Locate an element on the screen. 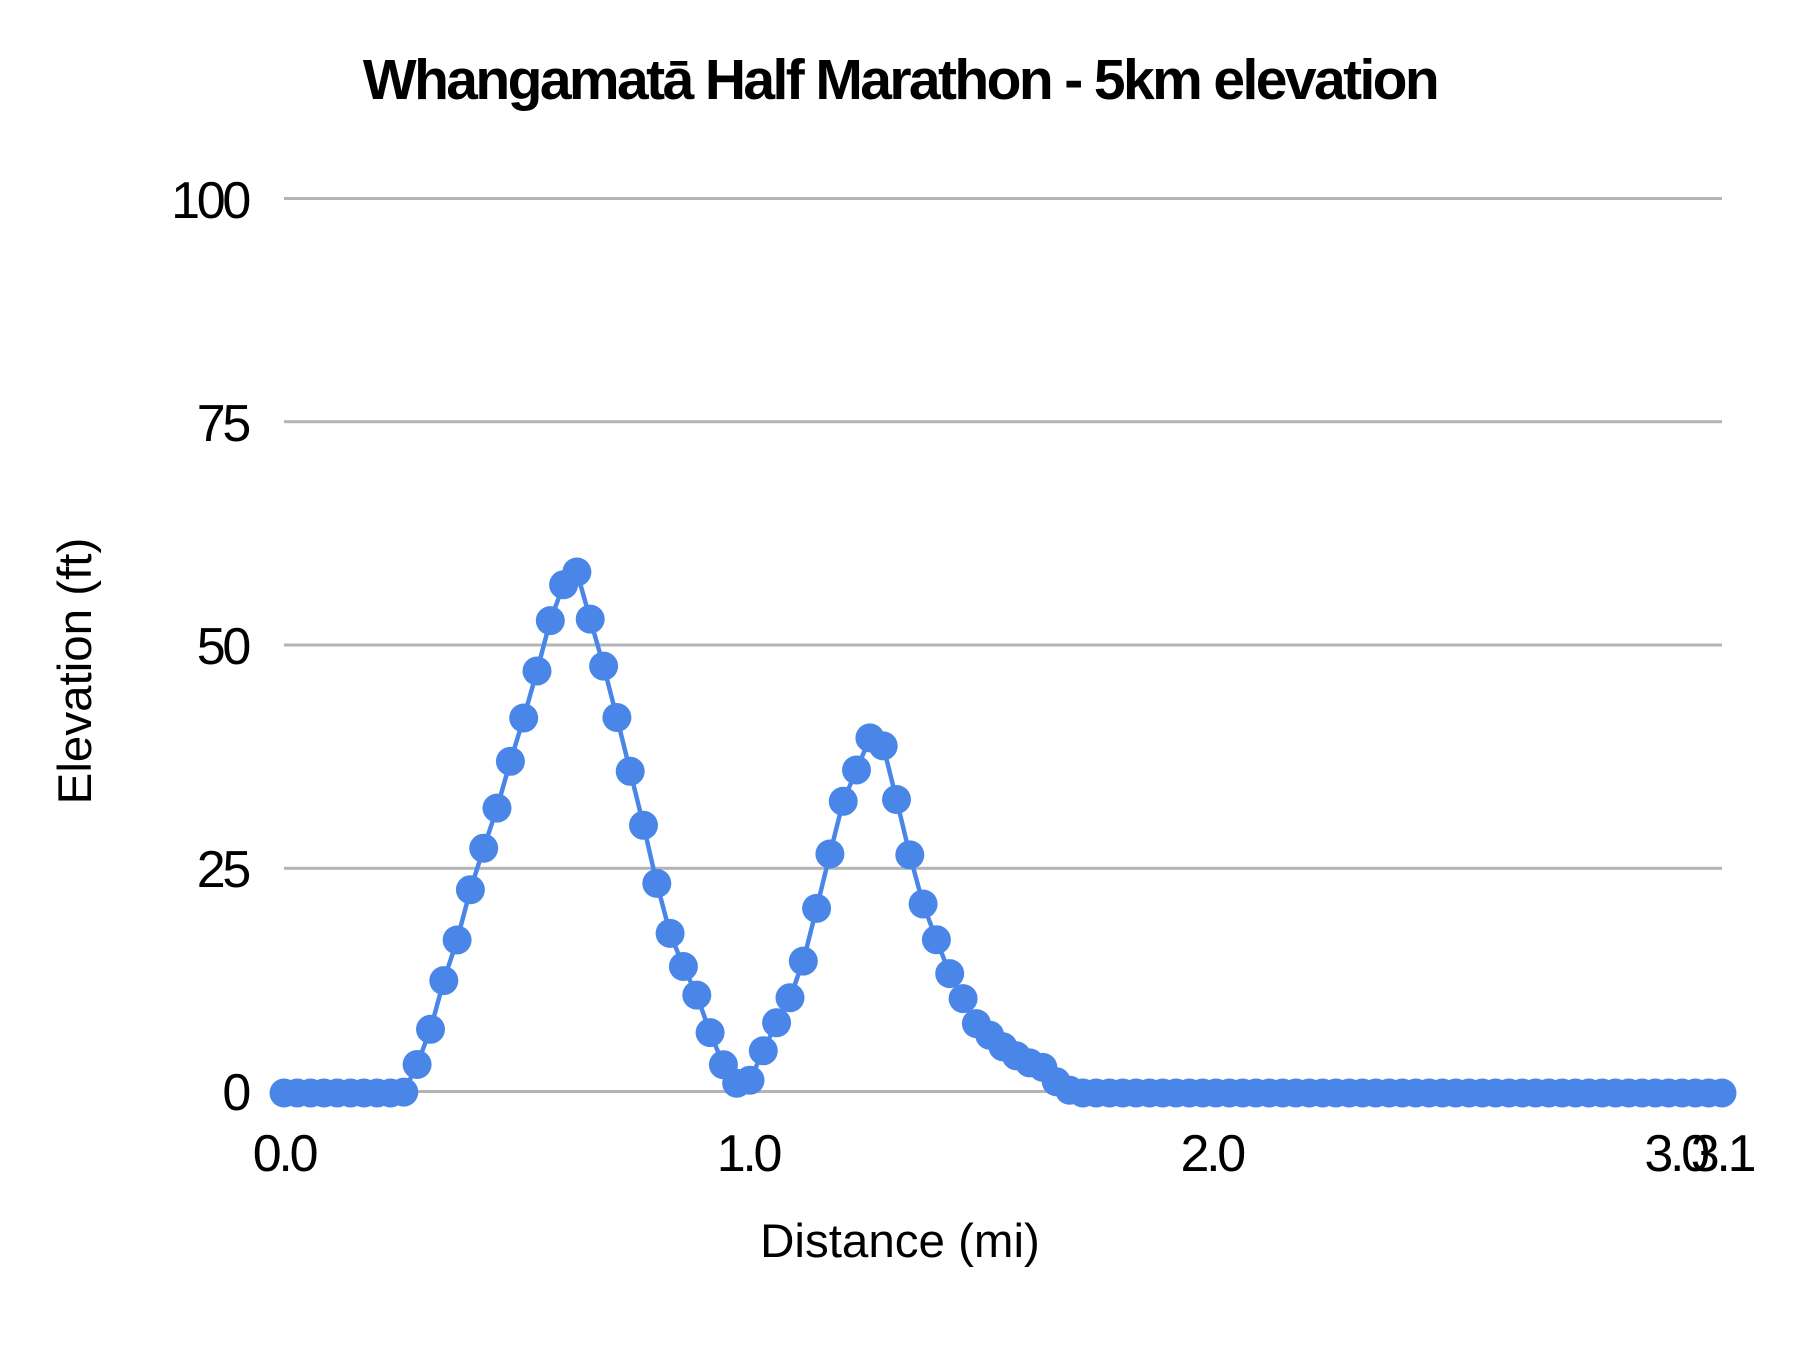  svg-text: 1.0 is located at coordinates (749, 1154).